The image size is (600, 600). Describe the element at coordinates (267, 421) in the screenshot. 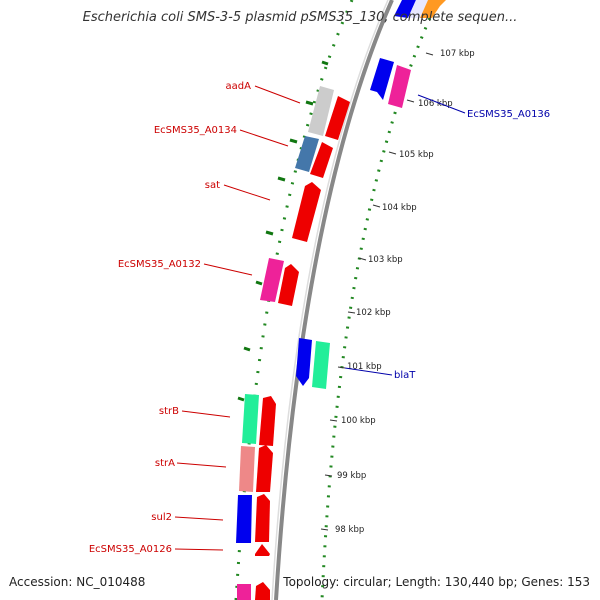

I see `feature-strb-red` at that location.